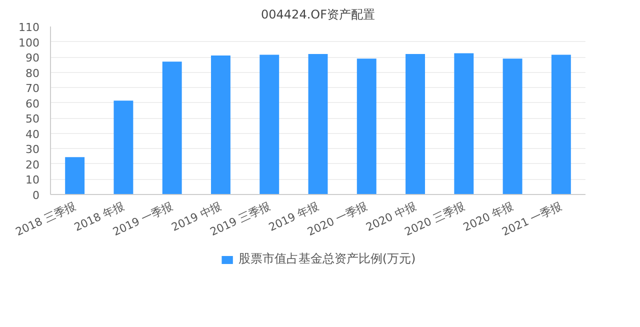 The height and width of the screenshot is (327, 640). Describe the element at coordinates (33, 165) in the screenshot. I see `y-tick-label: 20` at that location.